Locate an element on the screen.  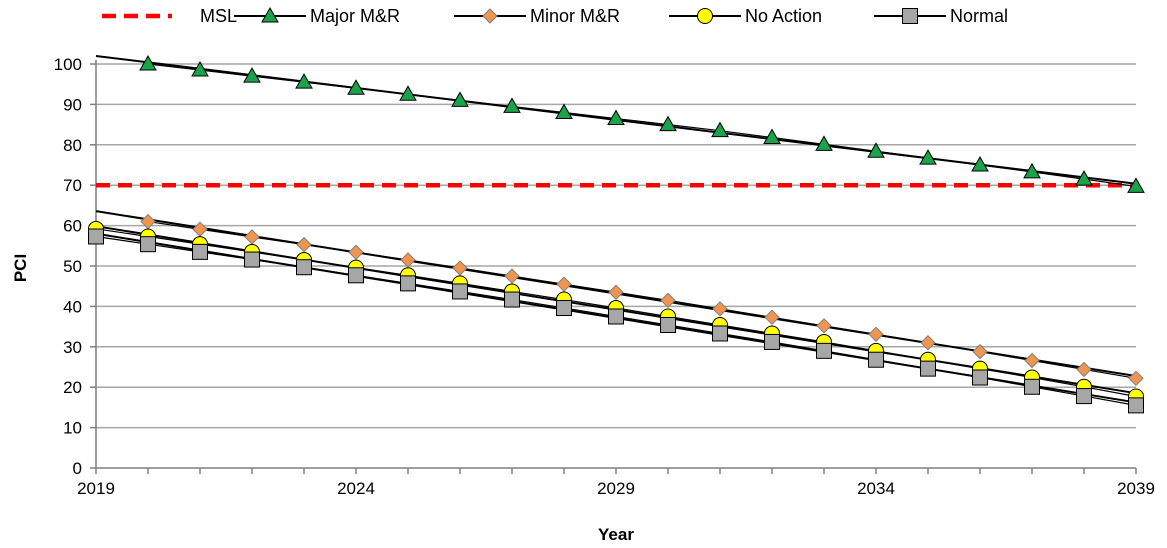
point-major-m-r-2035 is located at coordinates (928, 157).